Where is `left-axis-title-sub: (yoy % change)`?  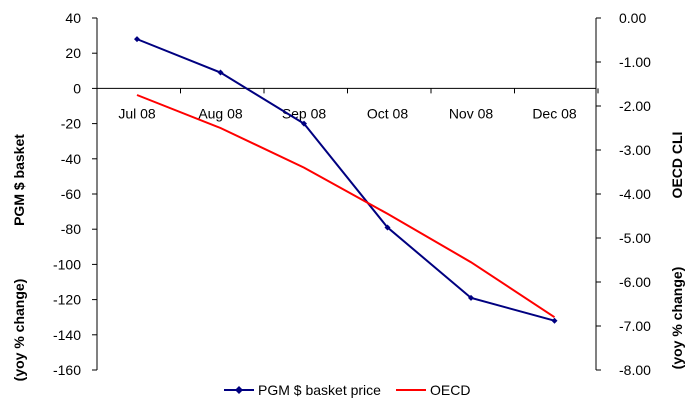 left-axis-title-sub: (yoy % change) is located at coordinates (19, 330).